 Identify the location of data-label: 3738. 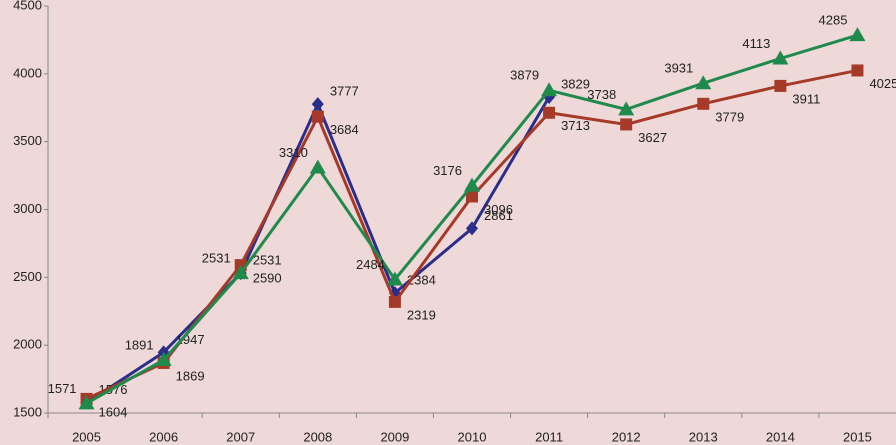
(601, 94).